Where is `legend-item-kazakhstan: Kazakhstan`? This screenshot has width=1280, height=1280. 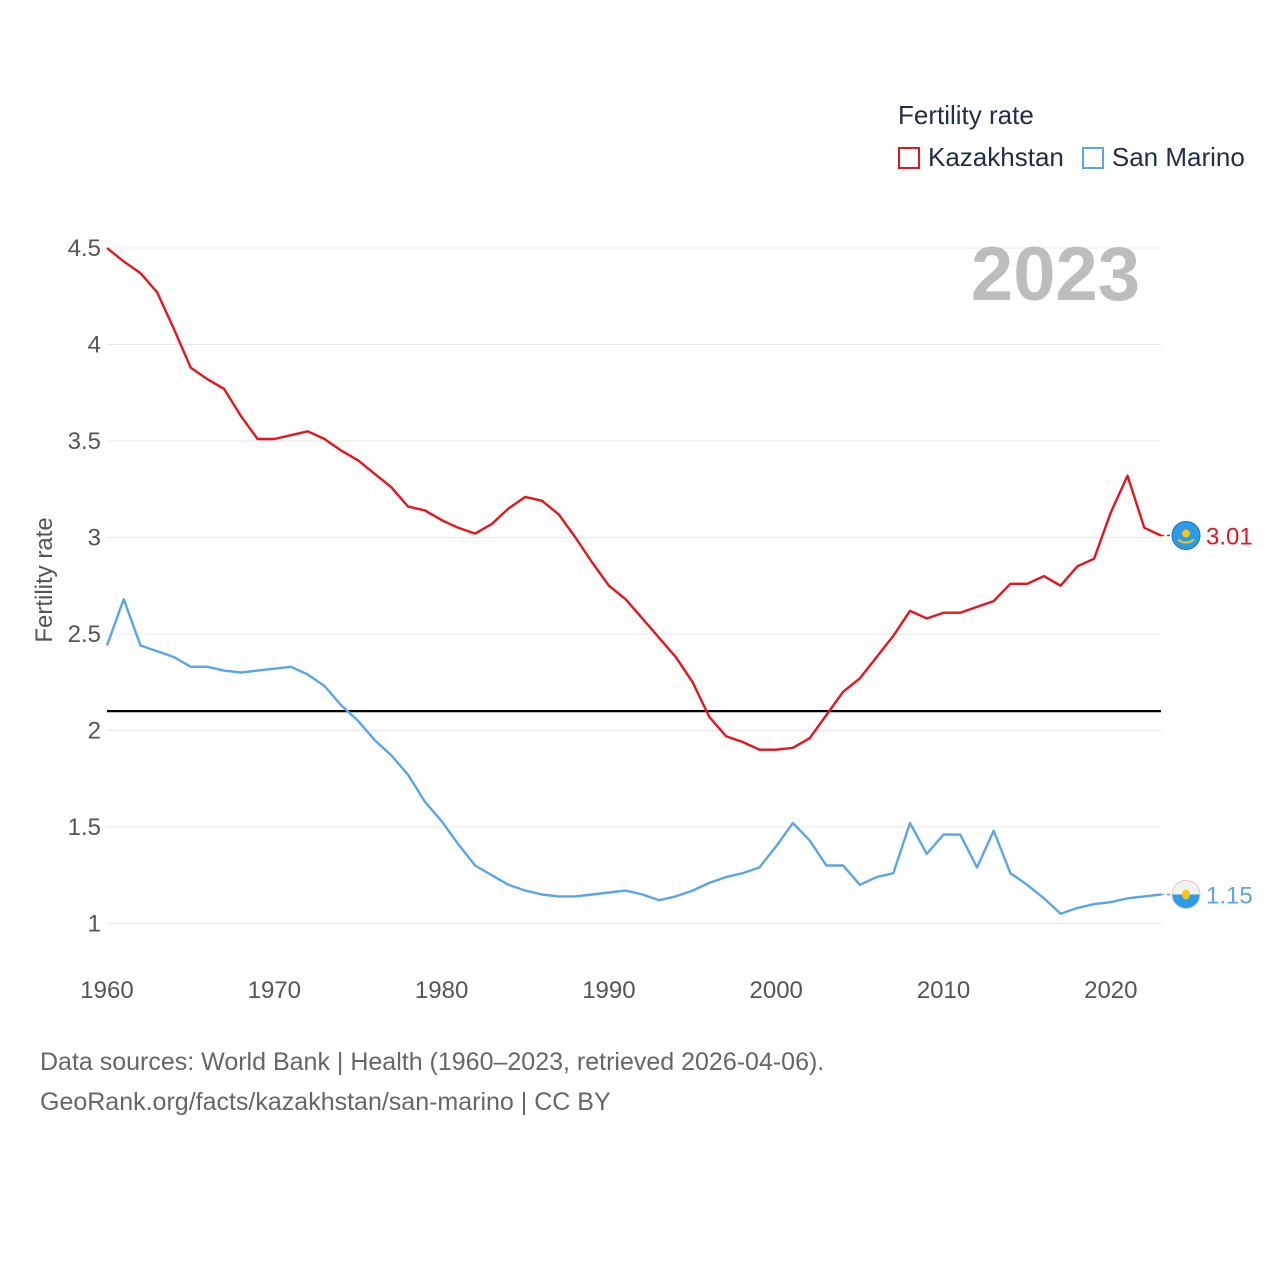
legend-item-kazakhstan: Kazakhstan is located at coordinates (981, 157).